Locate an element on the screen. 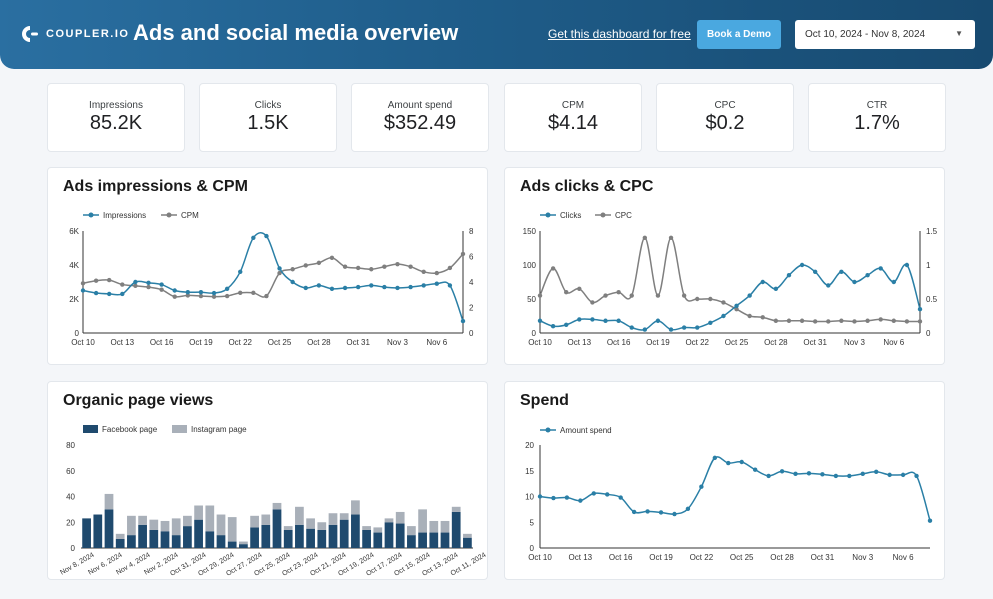 The height and width of the screenshot is (599, 993). y-tick-label-right: 6 is located at coordinates (471, 257).